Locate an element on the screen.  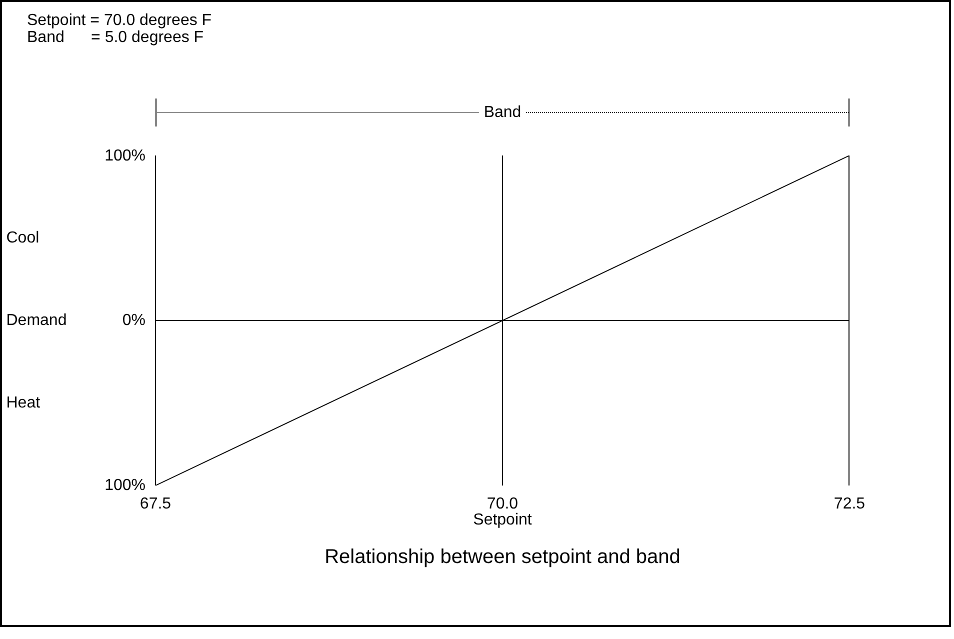
text: Cool is located at coordinates (23, 238).